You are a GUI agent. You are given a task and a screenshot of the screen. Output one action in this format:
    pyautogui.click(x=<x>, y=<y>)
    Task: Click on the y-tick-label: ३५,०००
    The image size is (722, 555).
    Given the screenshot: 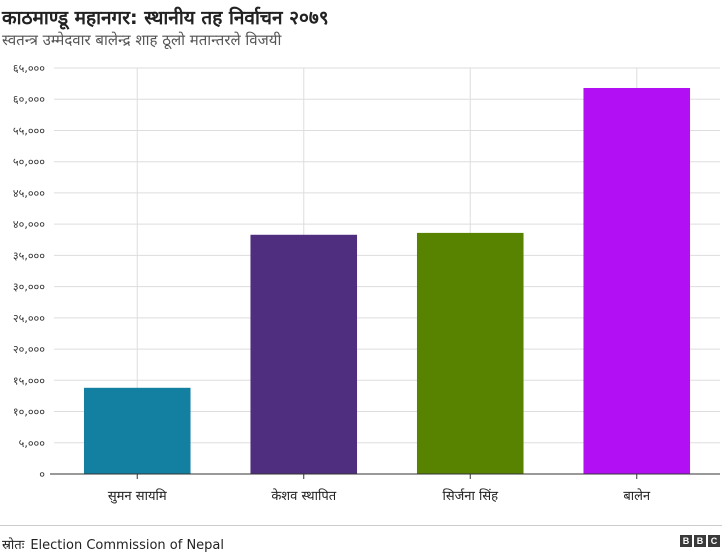 What is the action you would take?
    pyautogui.click(x=29, y=255)
    